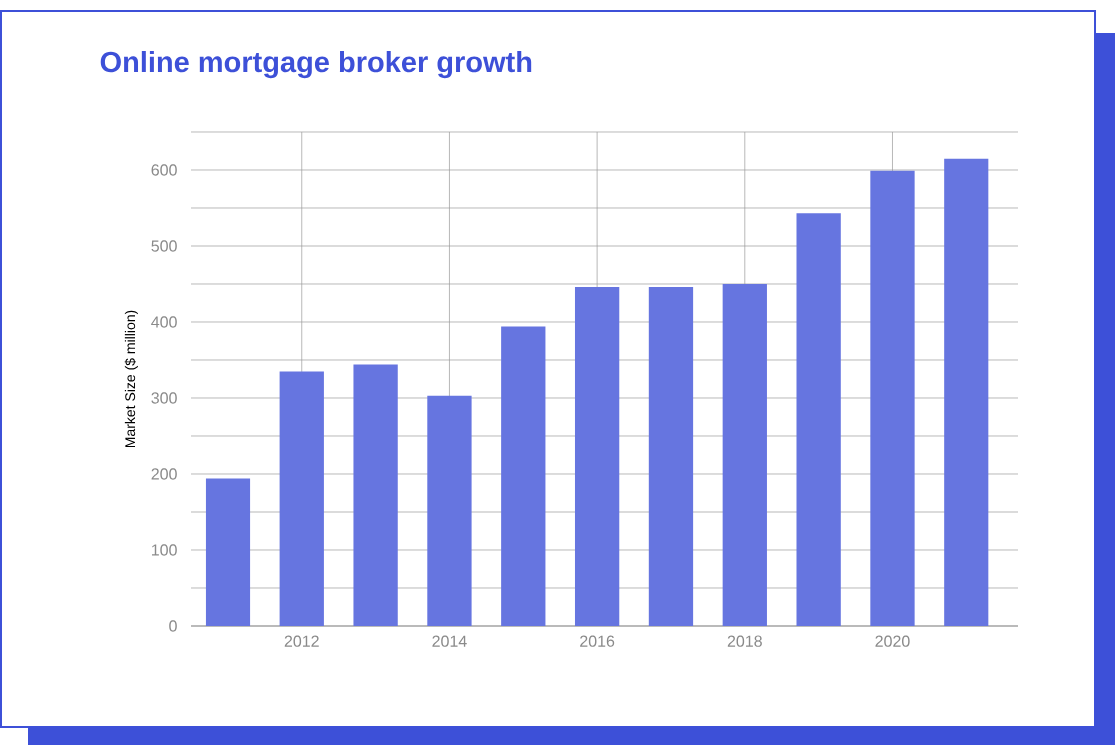  Describe the element at coordinates (744, 641) in the screenshot. I see `x-tick-label: 2018` at that location.